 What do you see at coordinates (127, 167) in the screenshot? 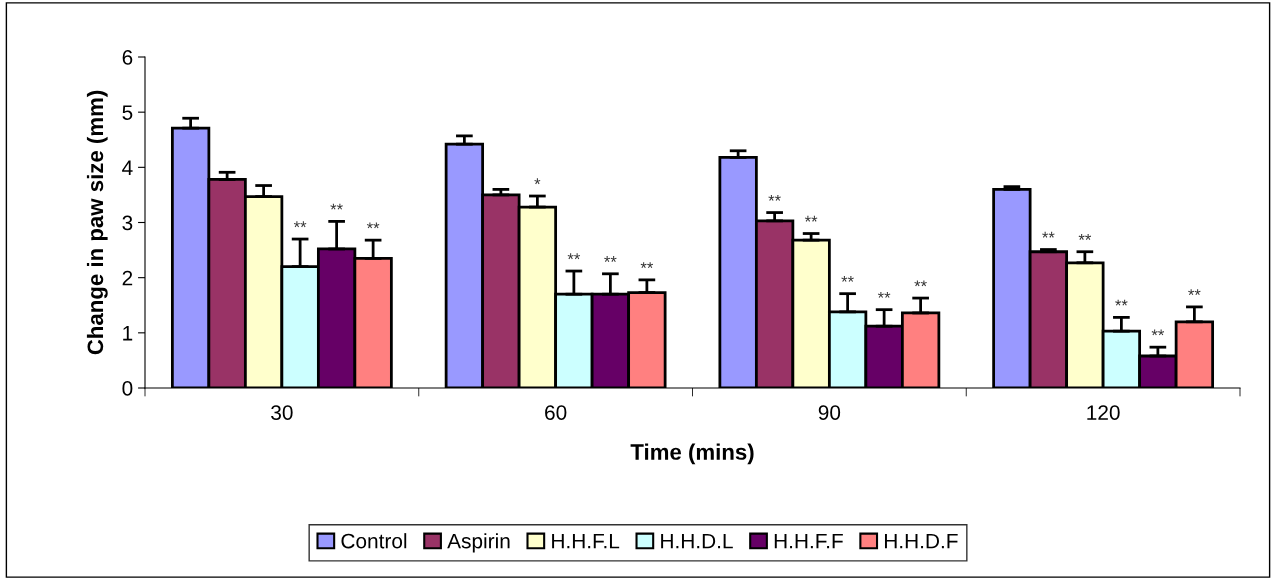
I see `y-tick-label: 4` at bounding box center [127, 167].